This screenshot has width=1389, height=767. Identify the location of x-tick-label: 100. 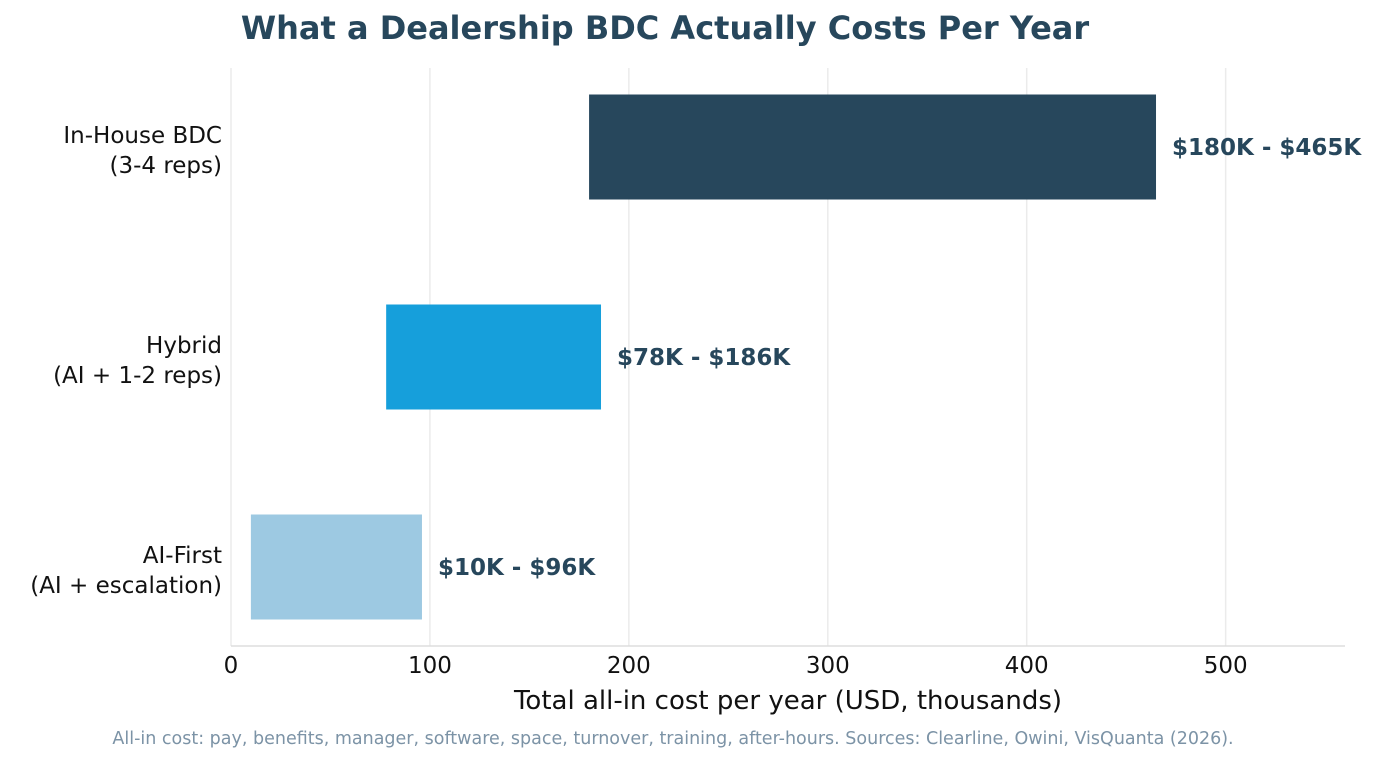
(430, 666).